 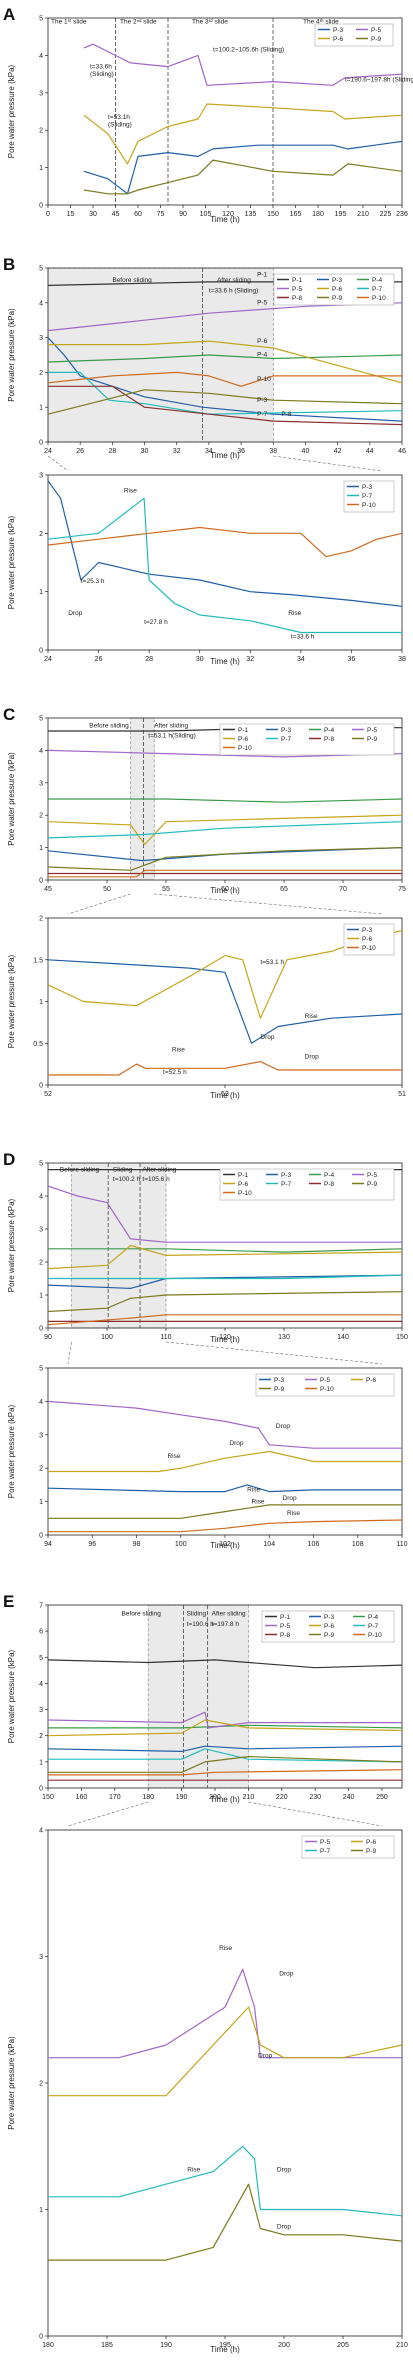 I want to click on annotation: Rise, so click(x=311, y=1016).